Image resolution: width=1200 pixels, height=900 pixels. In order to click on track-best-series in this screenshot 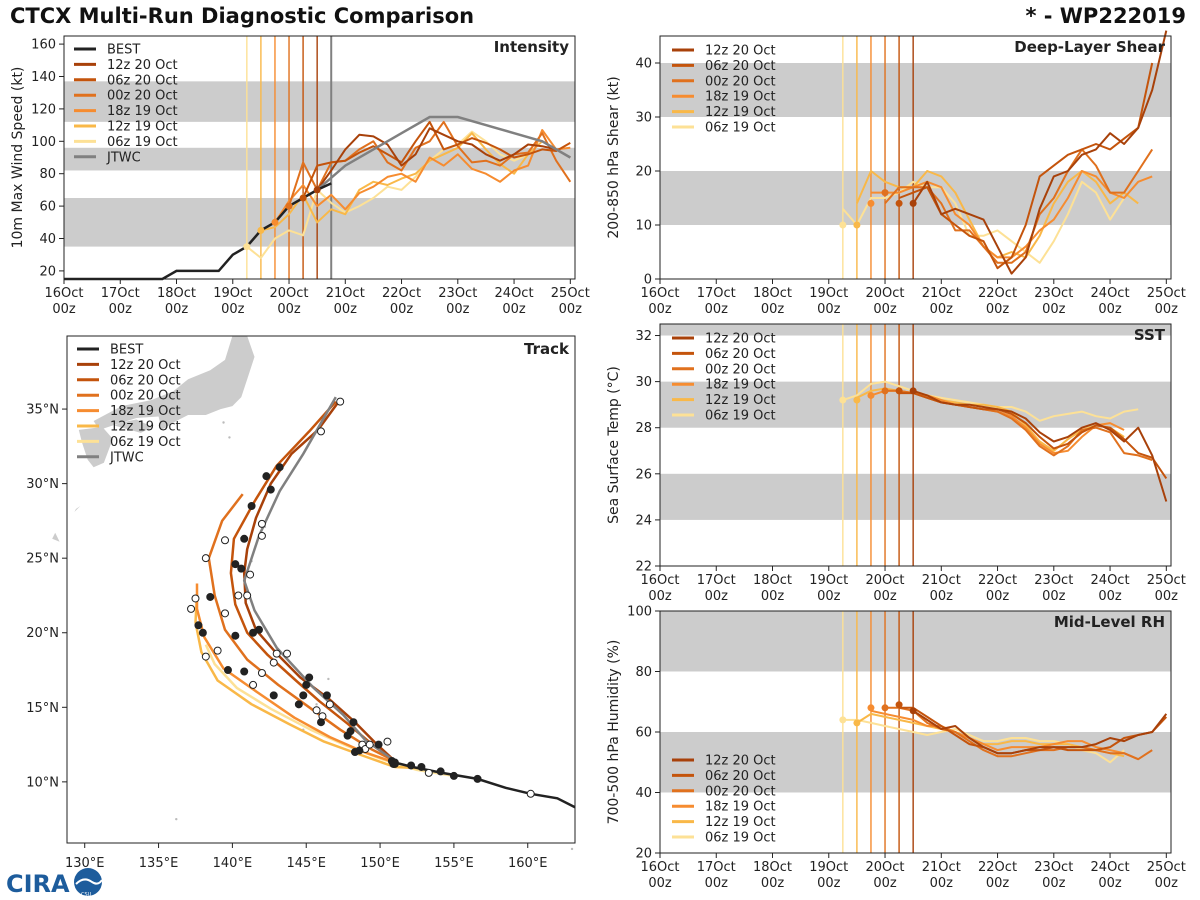, I will do `click(485, 785)`.